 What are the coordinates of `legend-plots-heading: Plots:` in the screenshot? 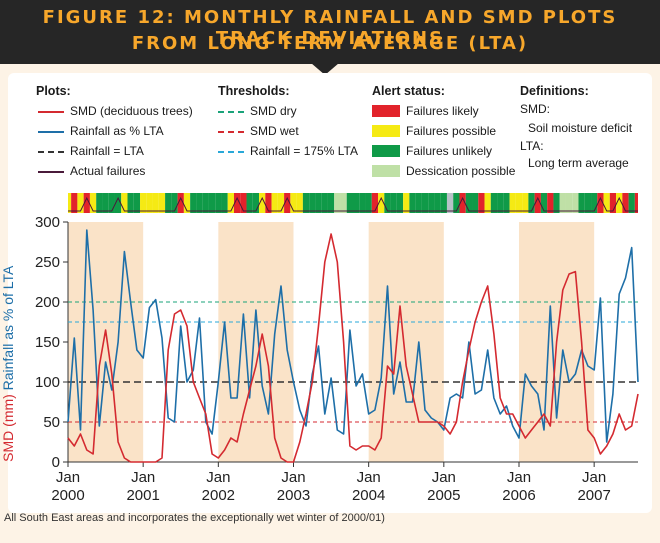 It's located at (53, 91).